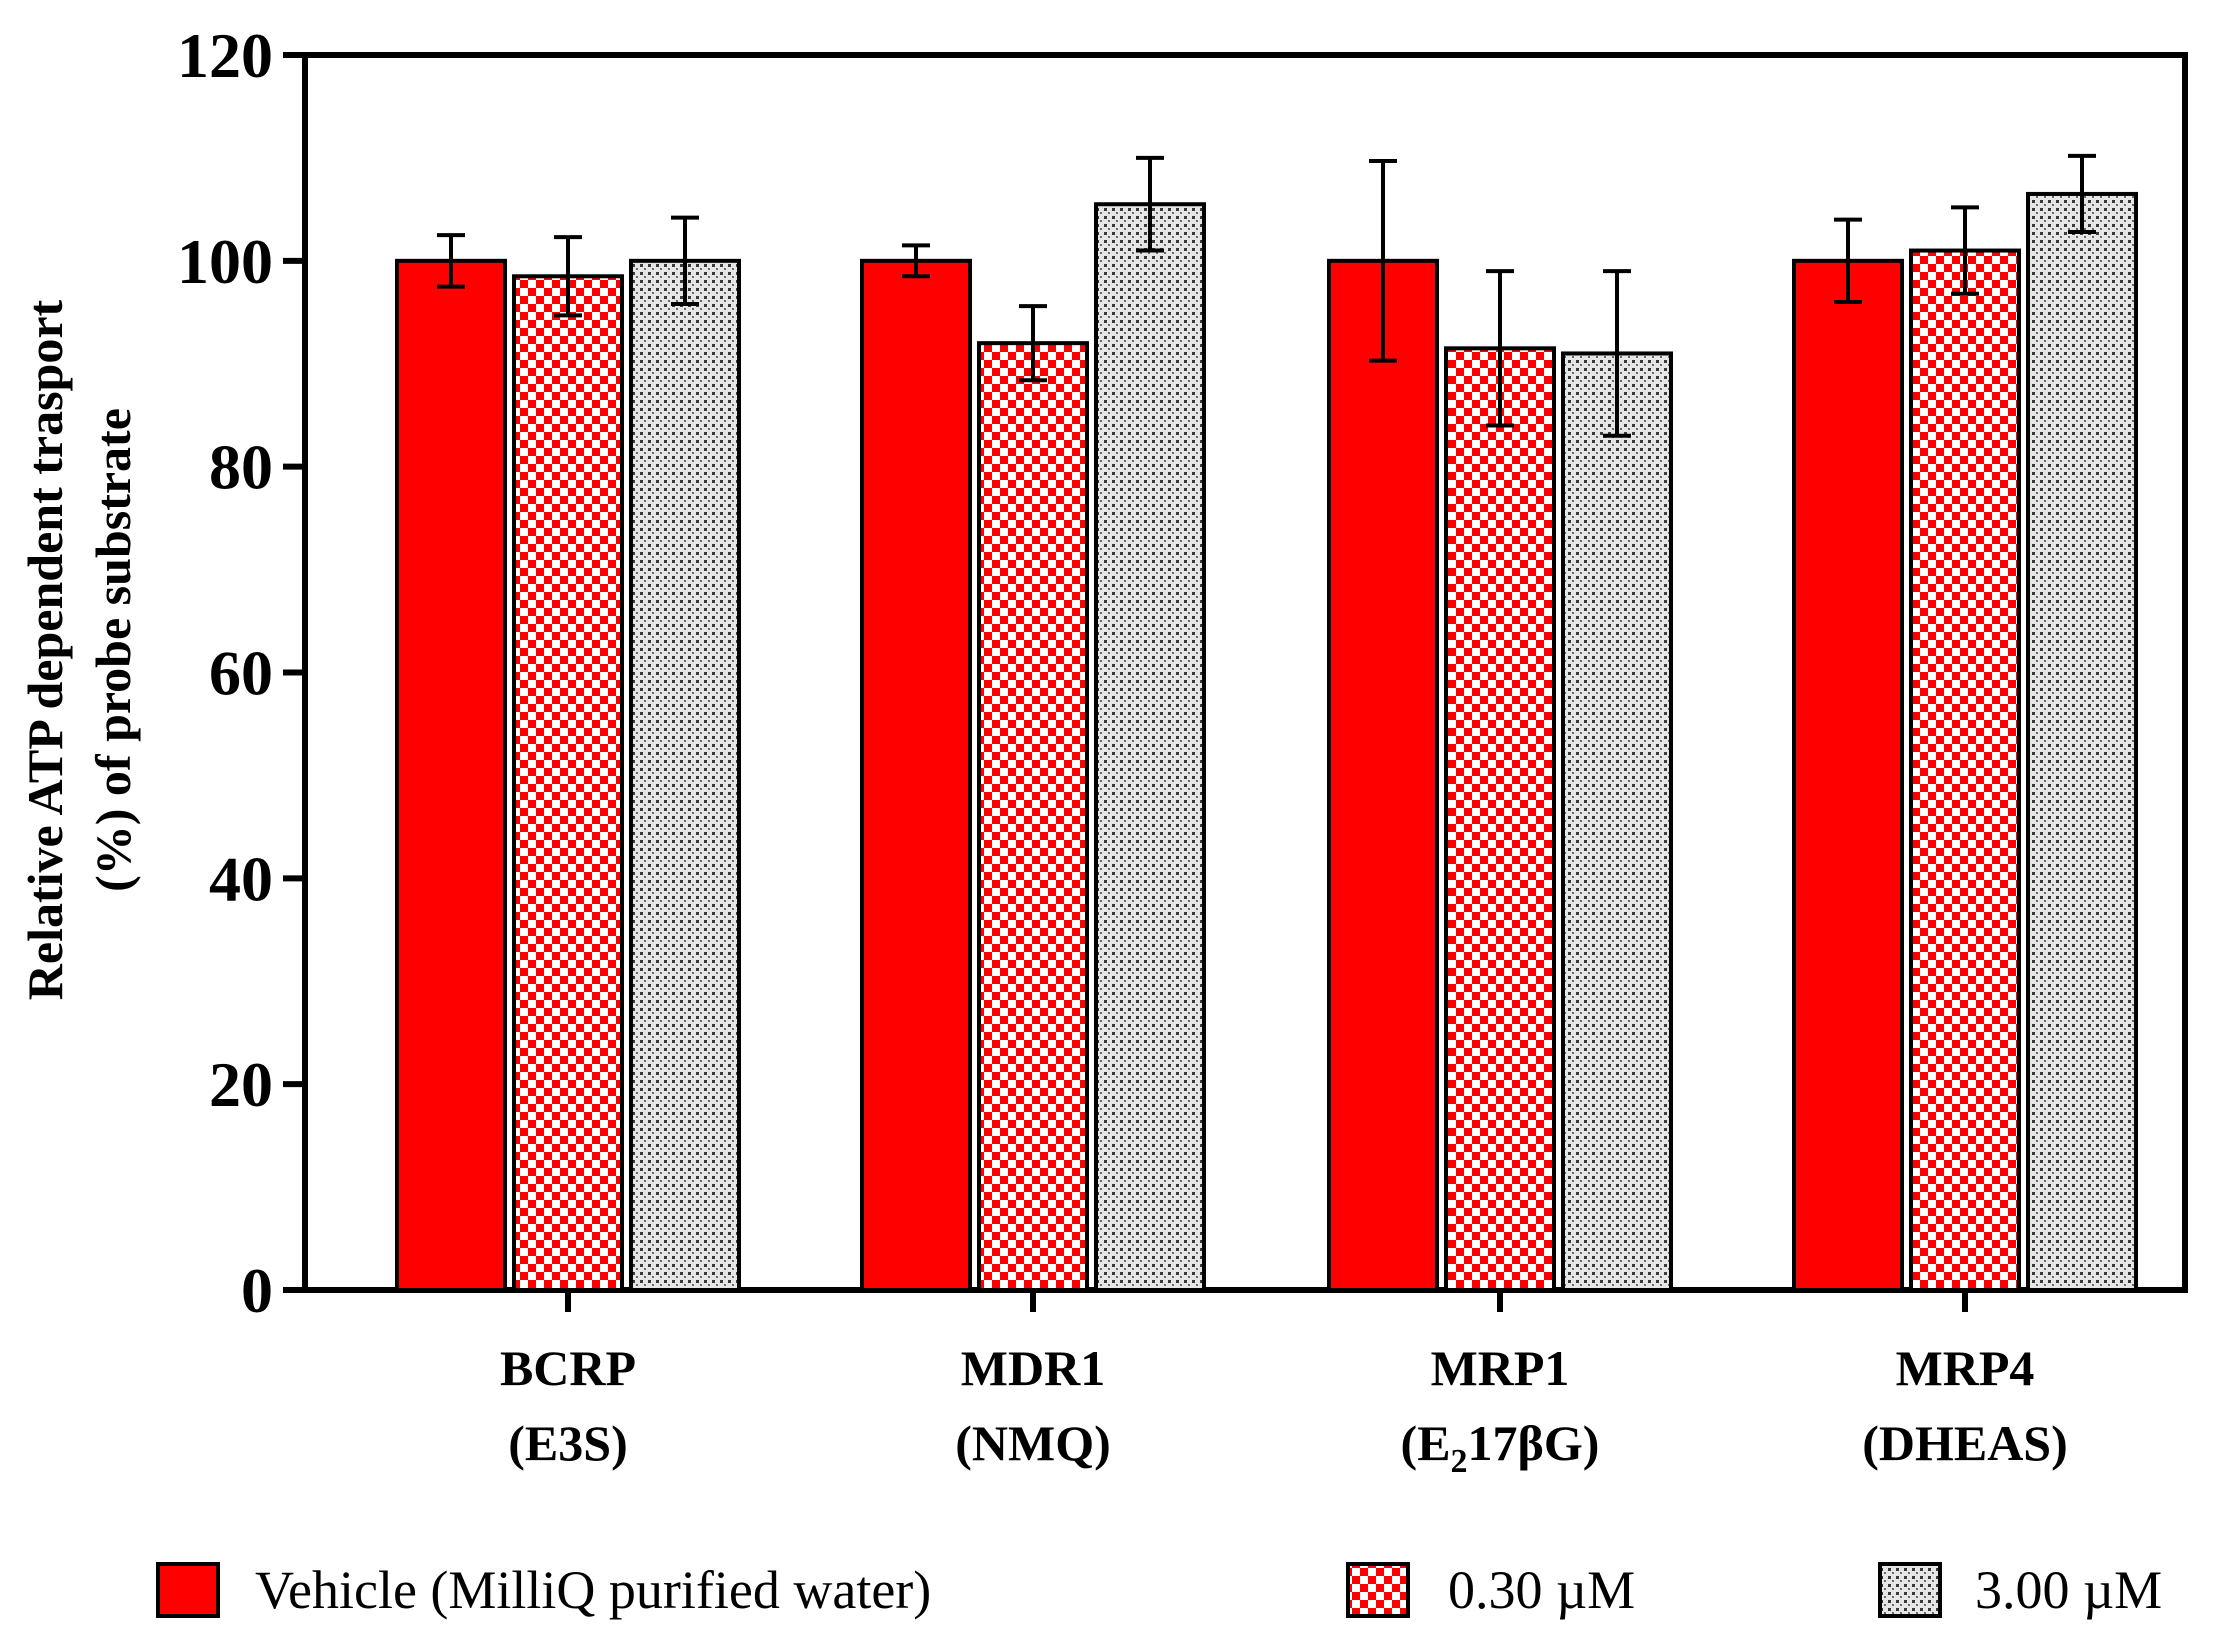 This screenshot has height=1633, width=2215. What do you see at coordinates (188, 1590) in the screenshot?
I see `legend-swatch-vehicle` at bounding box center [188, 1590].